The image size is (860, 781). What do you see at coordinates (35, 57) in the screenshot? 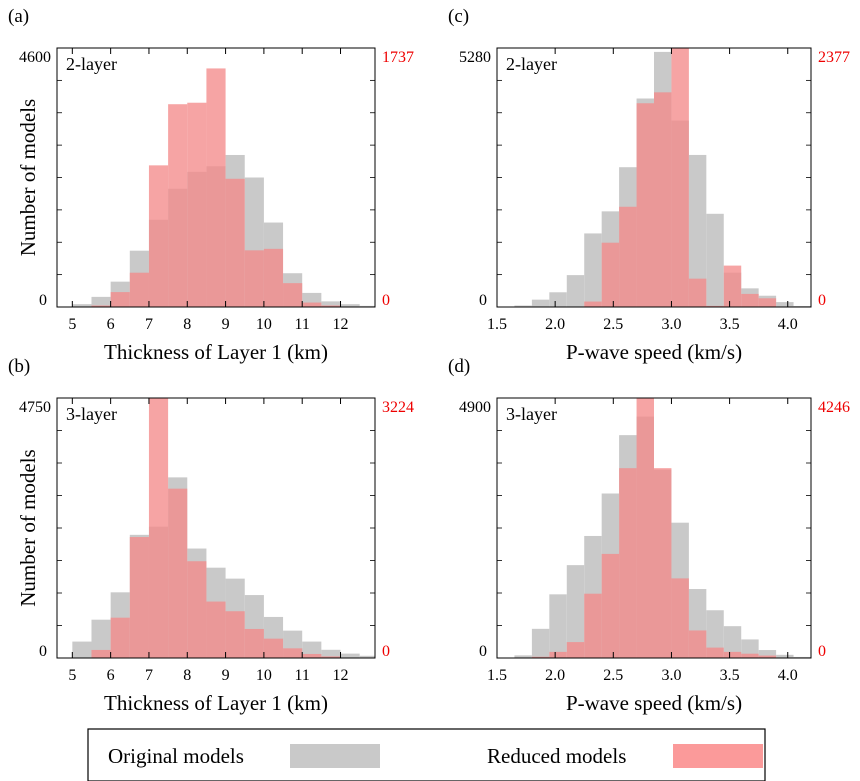
I see `left-axis-max-label: 4600` at bounding box center [35, 57].